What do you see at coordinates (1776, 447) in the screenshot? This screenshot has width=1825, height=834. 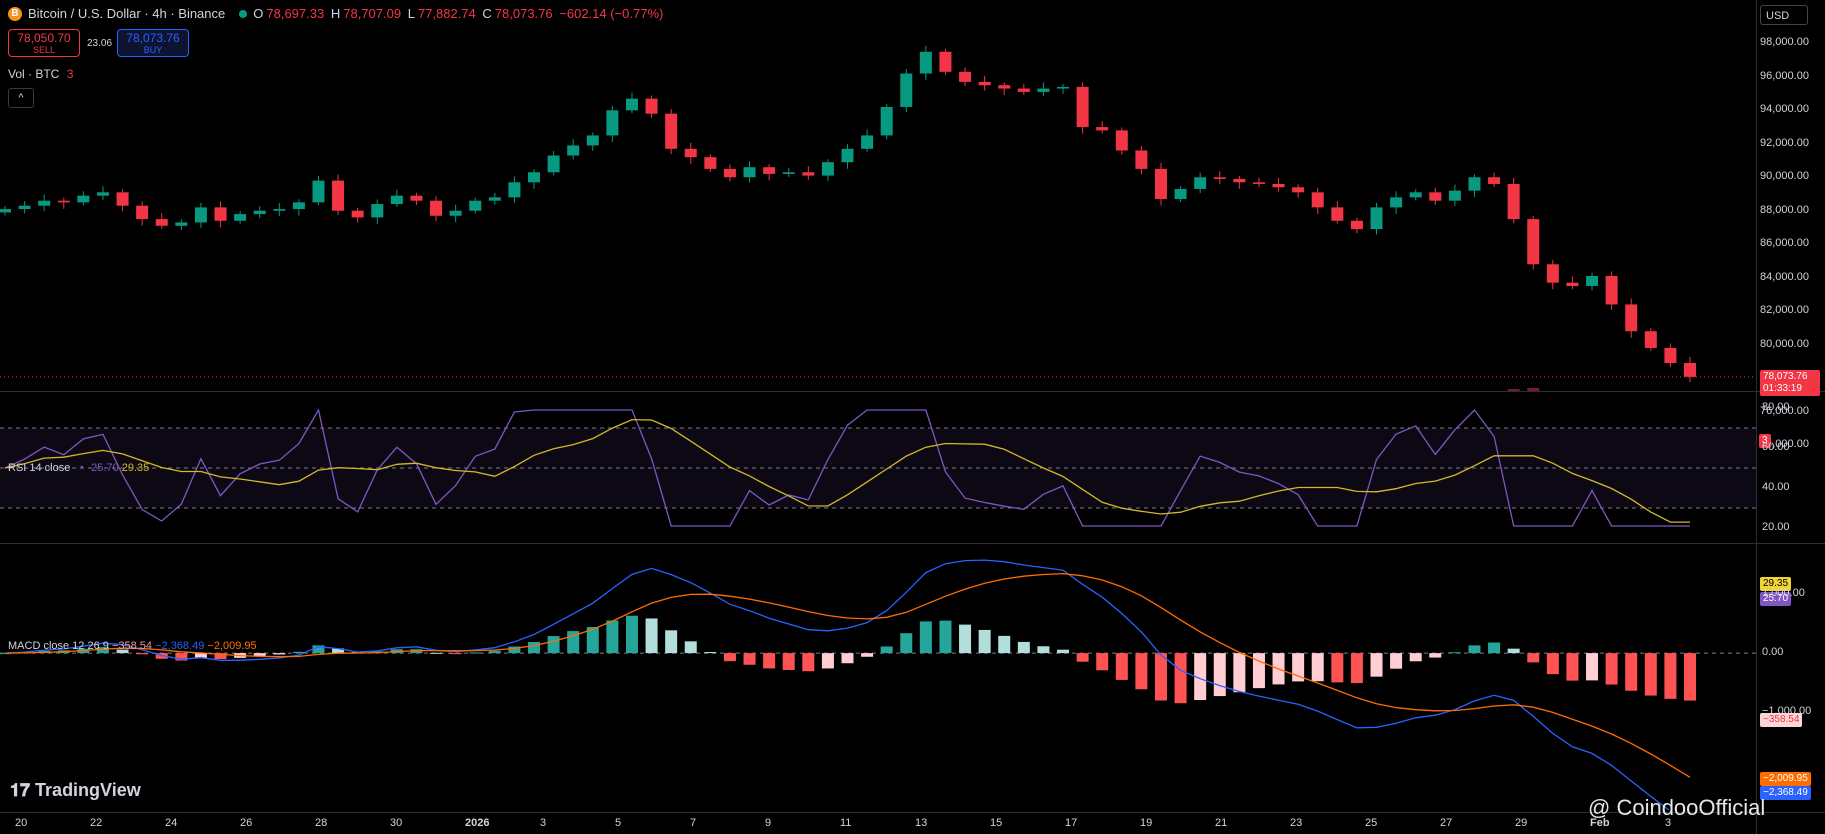 I see `rsi-tick-label: 60.00` at bounding box center [1776, 447].